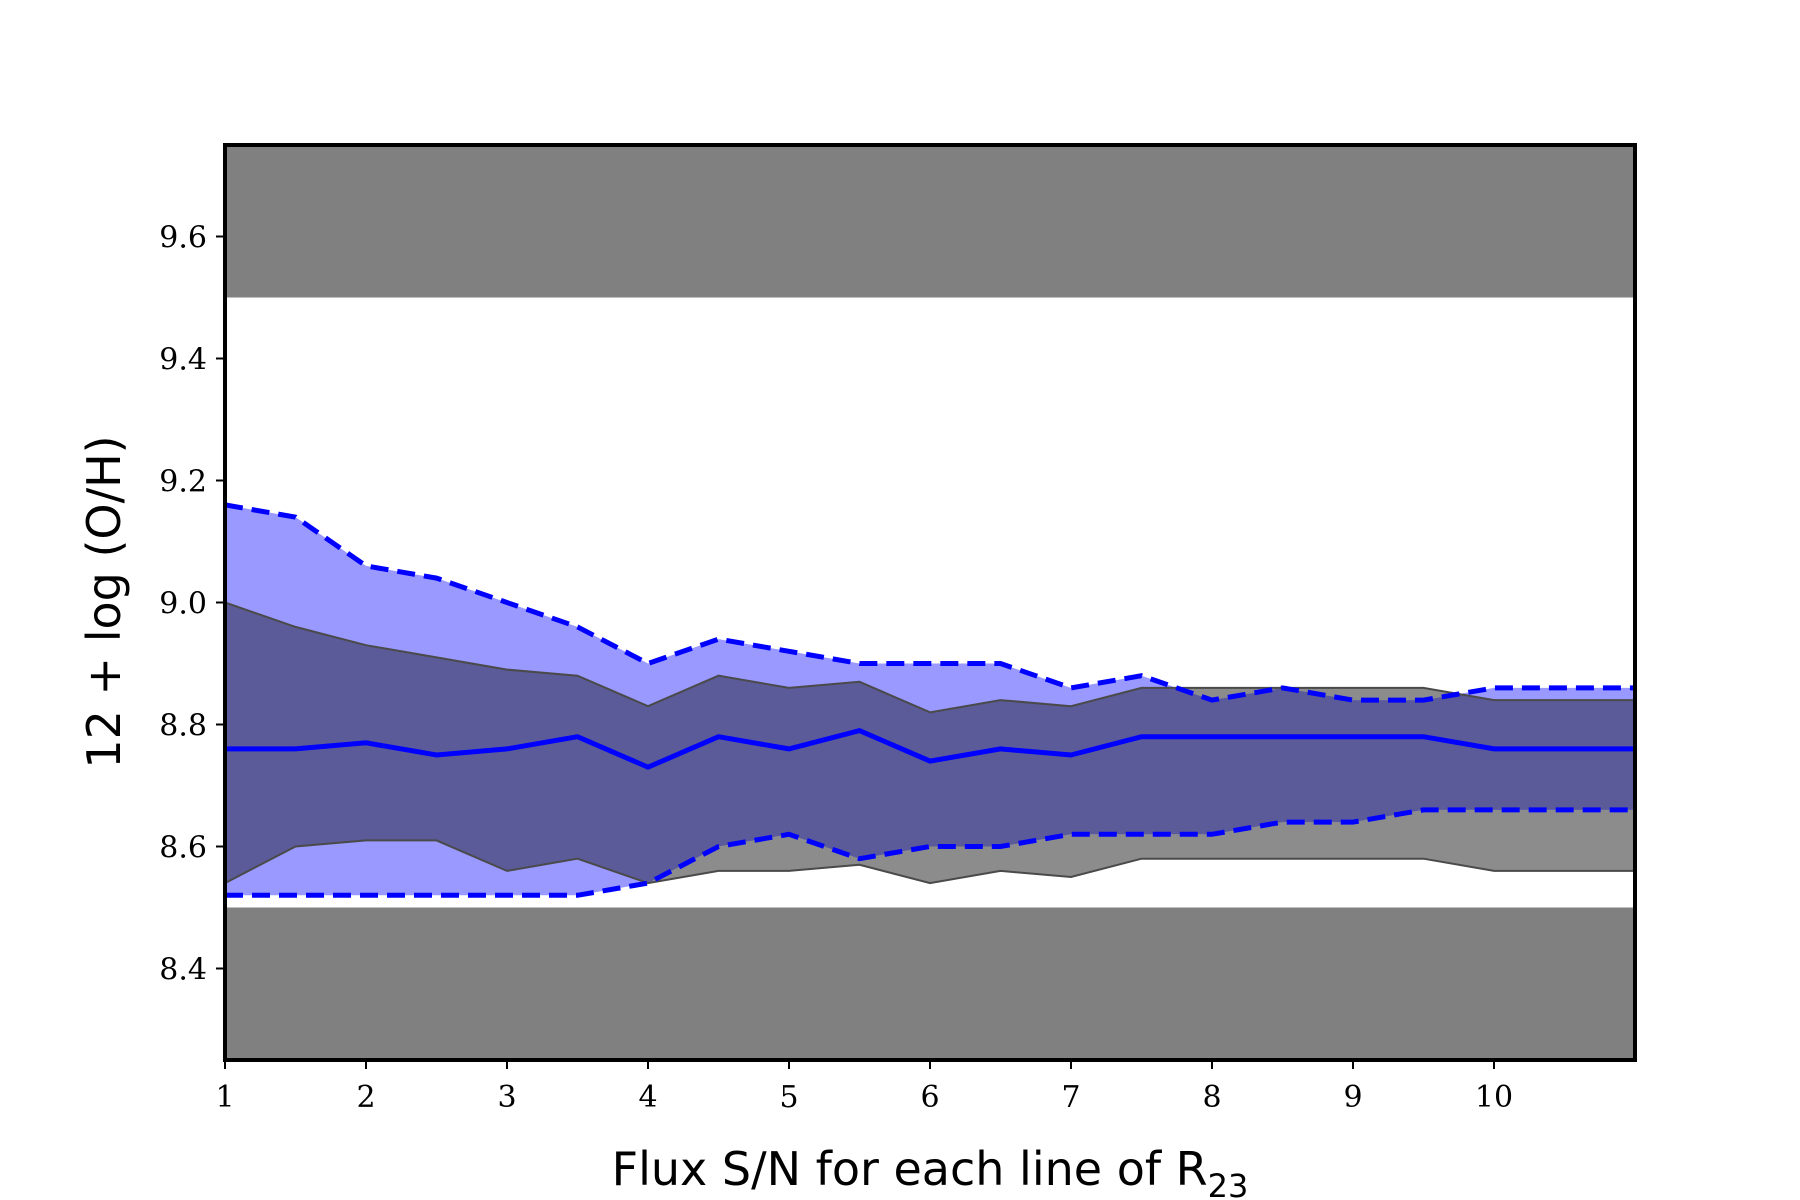  I want to click on y-tick-label: 8.6, so click(183, 848).